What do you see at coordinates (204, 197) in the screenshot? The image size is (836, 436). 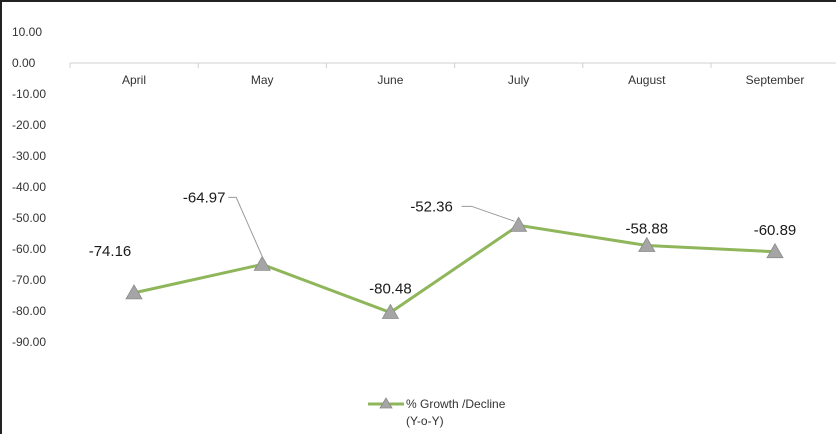 I see `data-label: -64.97` at bounding box center [204, 197].